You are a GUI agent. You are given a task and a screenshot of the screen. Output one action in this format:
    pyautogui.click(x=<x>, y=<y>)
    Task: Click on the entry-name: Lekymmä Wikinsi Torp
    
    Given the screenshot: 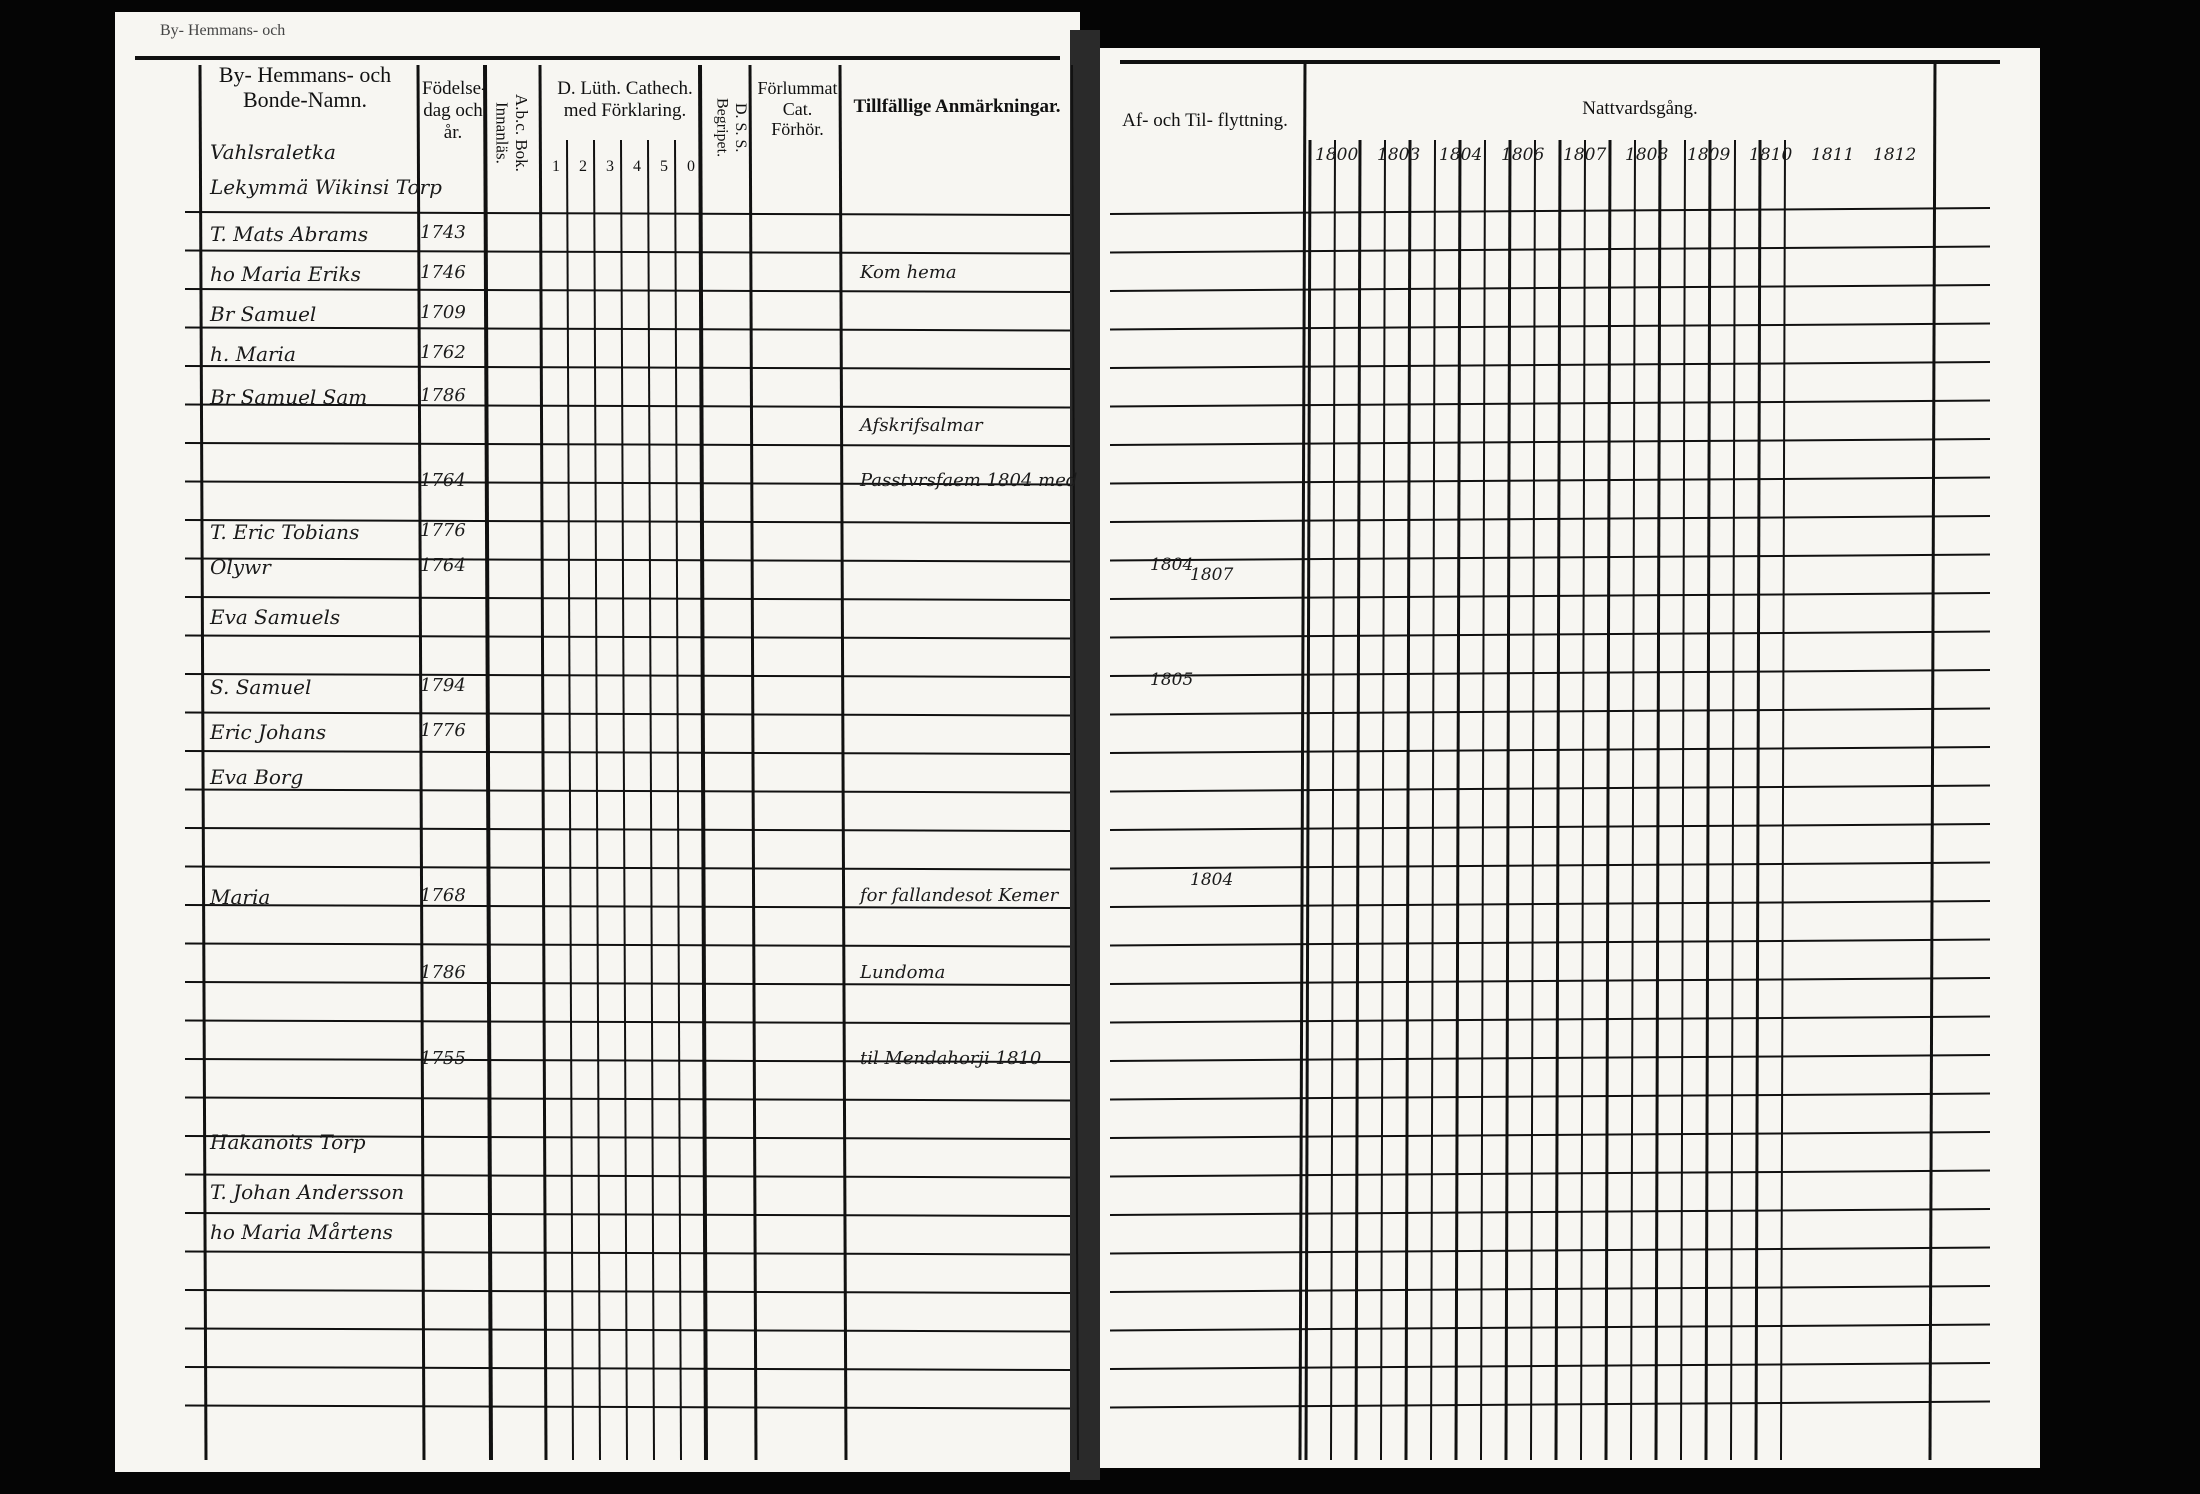 What is the action you would take?
    pyautogui.click(x=326, y=187)
    